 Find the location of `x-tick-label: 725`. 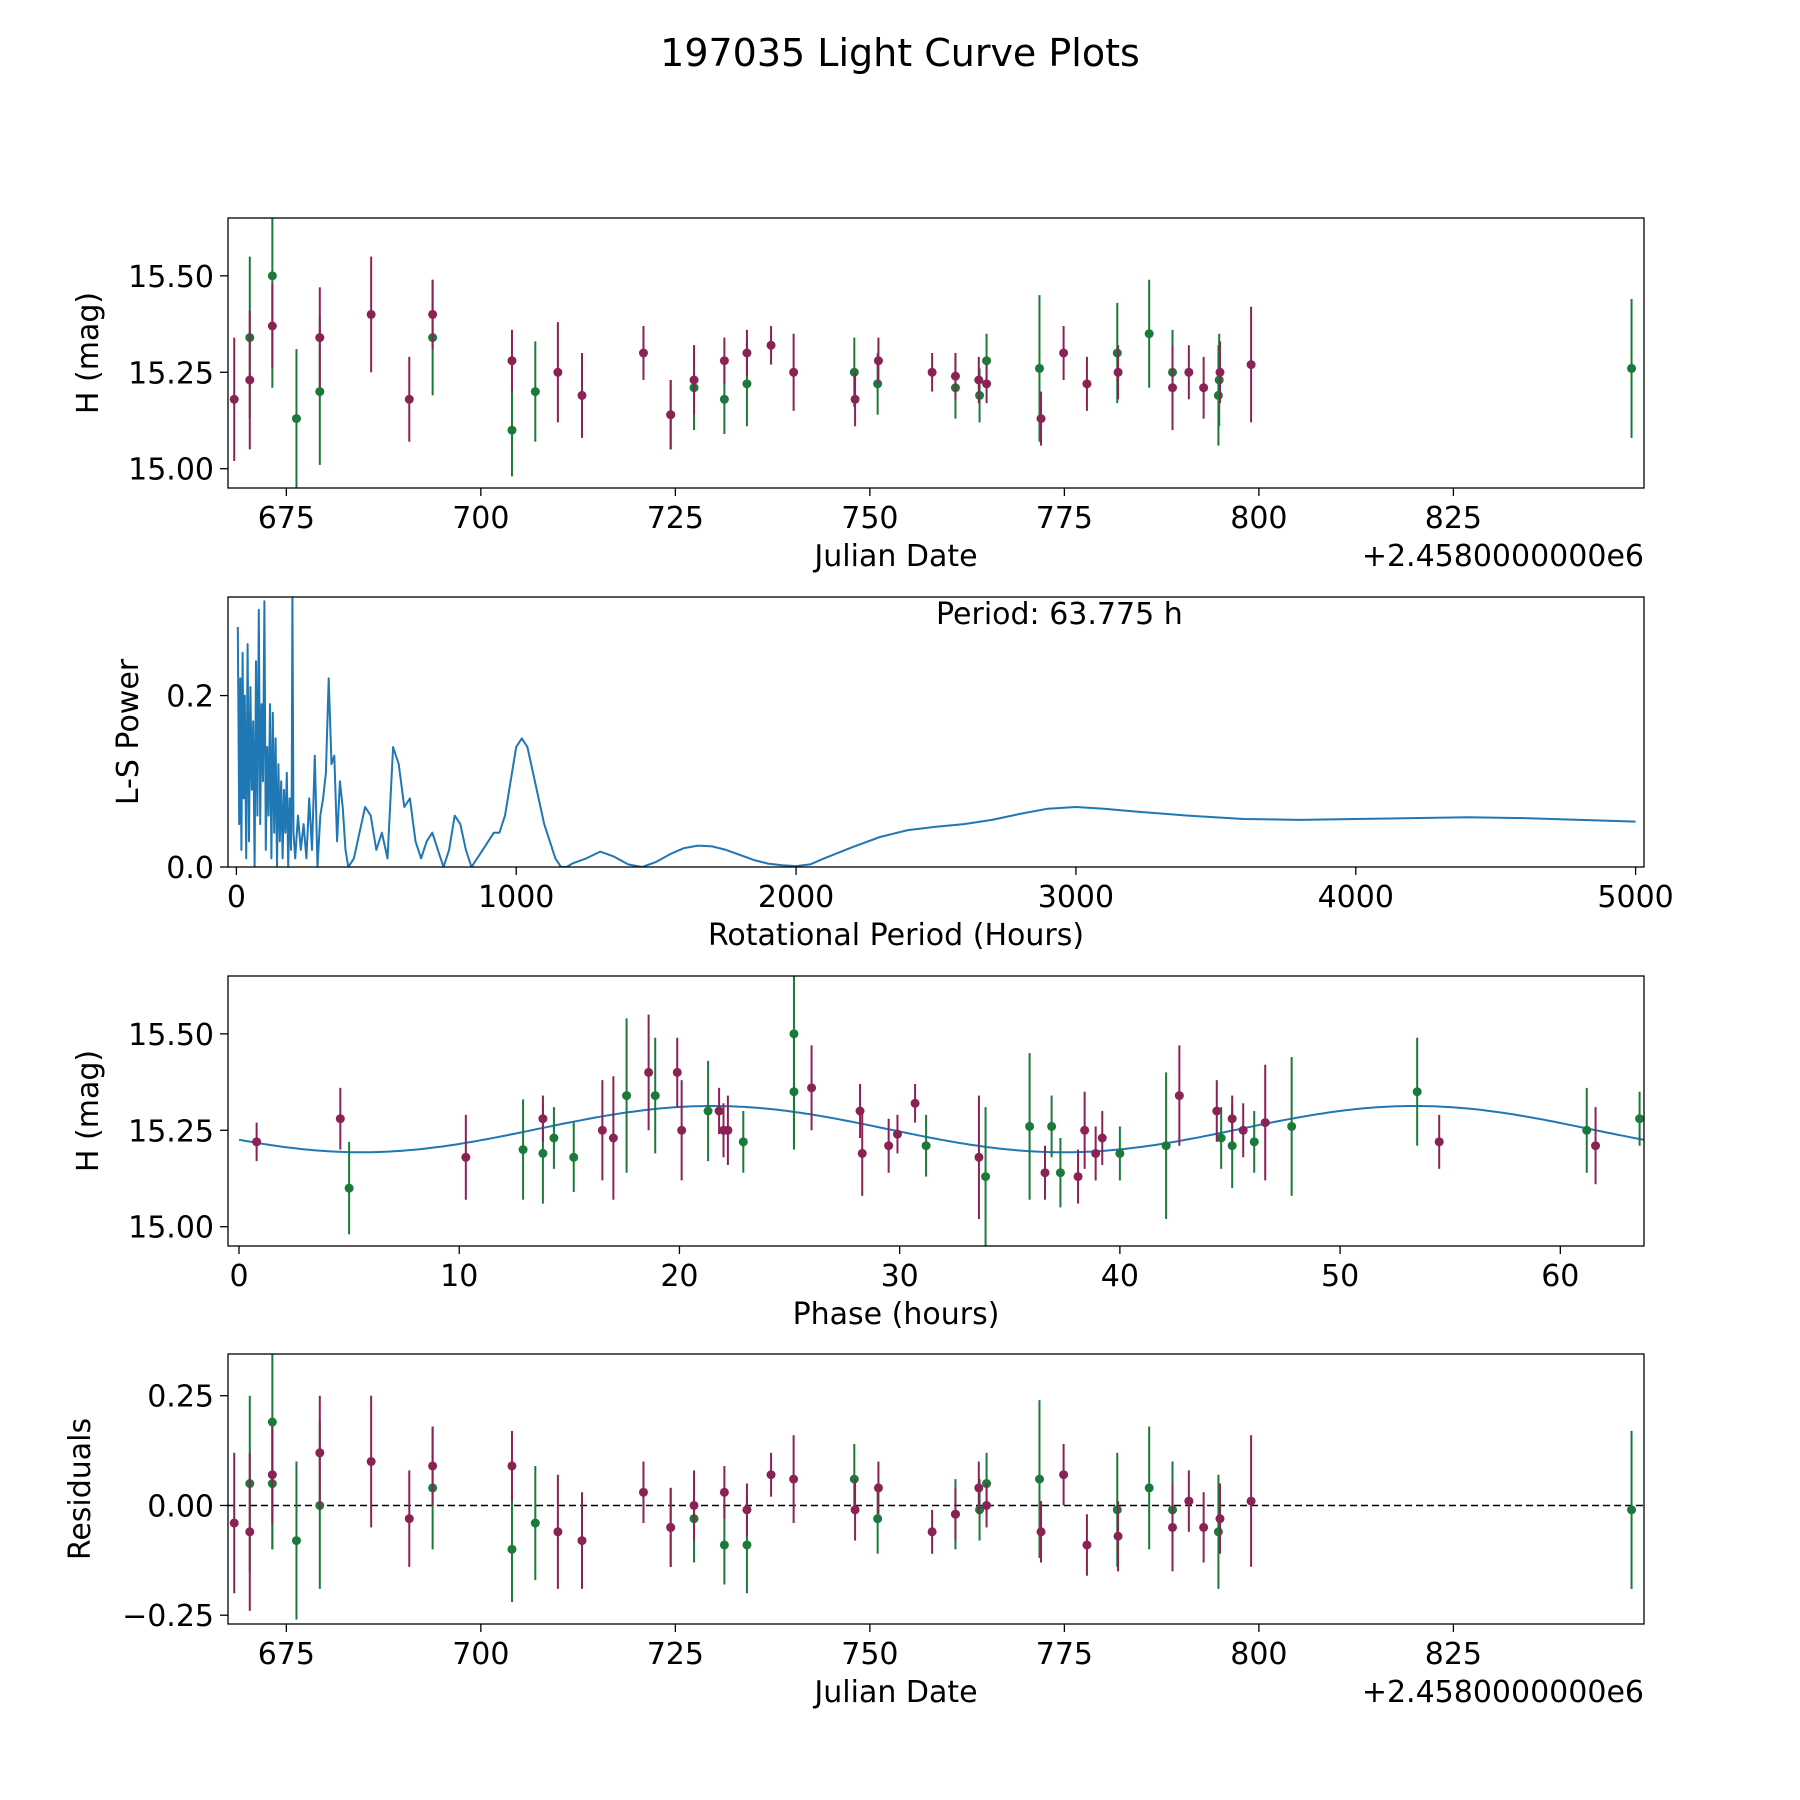

x-tick-label: 725 is located at coordinates (675, 1654).